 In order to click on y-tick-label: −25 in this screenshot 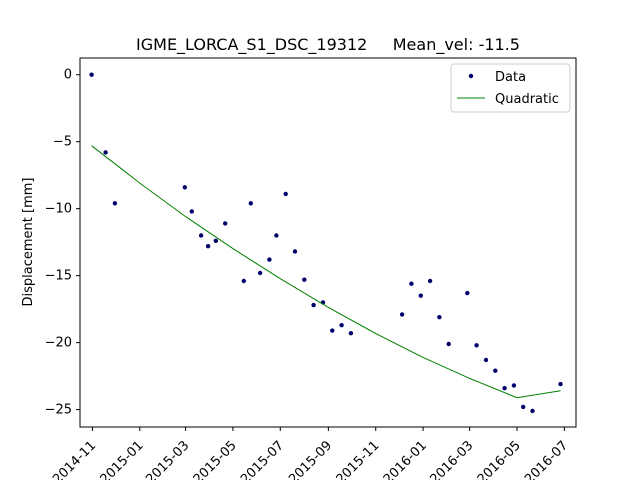, I will do `click(58, 410)`.